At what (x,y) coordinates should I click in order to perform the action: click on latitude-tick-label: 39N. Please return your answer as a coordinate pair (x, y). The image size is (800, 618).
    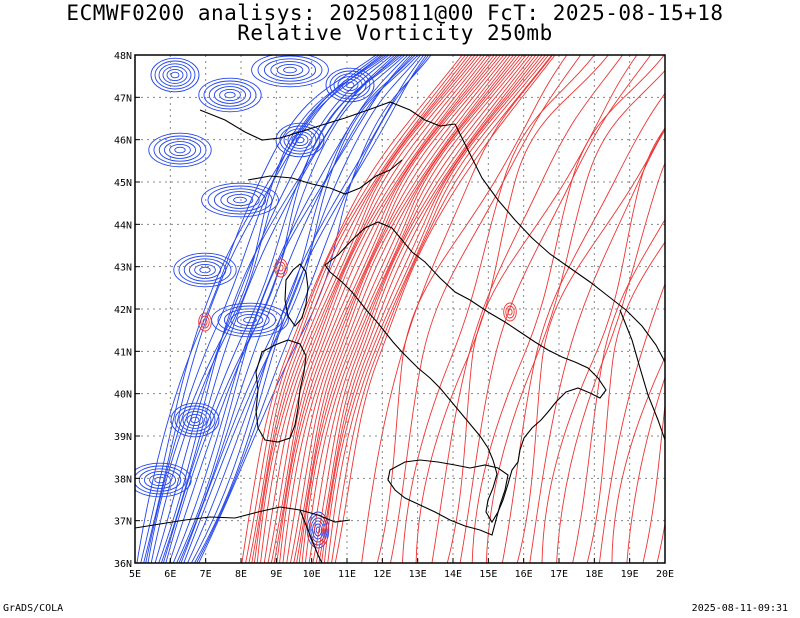
    Looking at the image, I should click on (123, 437).